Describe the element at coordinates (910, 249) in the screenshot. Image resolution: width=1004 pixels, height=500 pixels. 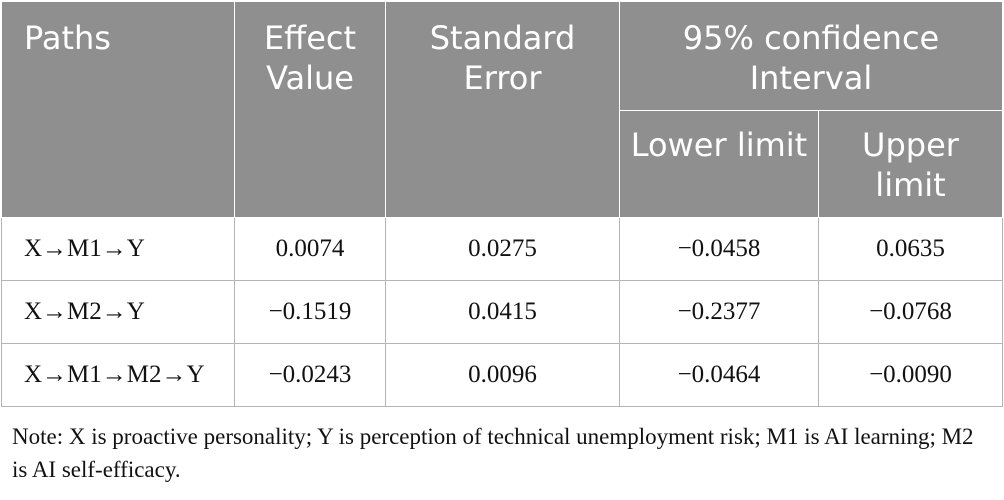
I see `upper-limit-cell: 0.0635` at that location.